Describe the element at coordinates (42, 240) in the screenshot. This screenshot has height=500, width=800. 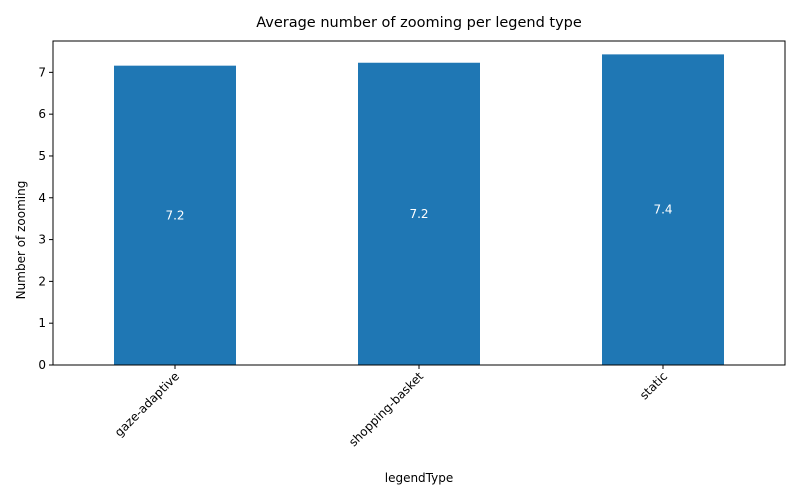
I see `y-tick-label: 3` at that location.